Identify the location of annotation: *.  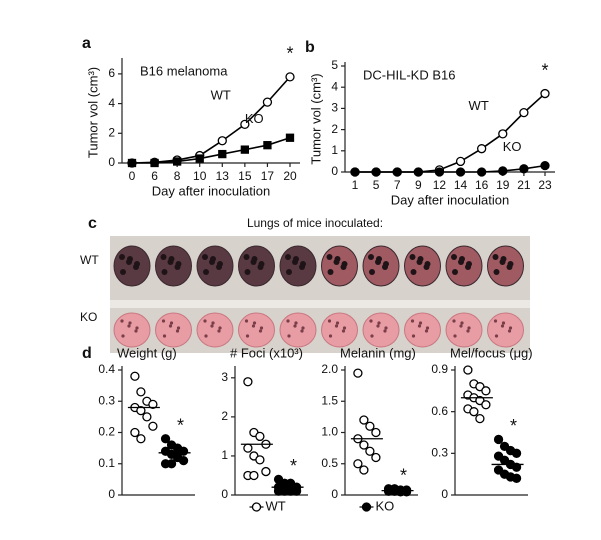
(180, 426).